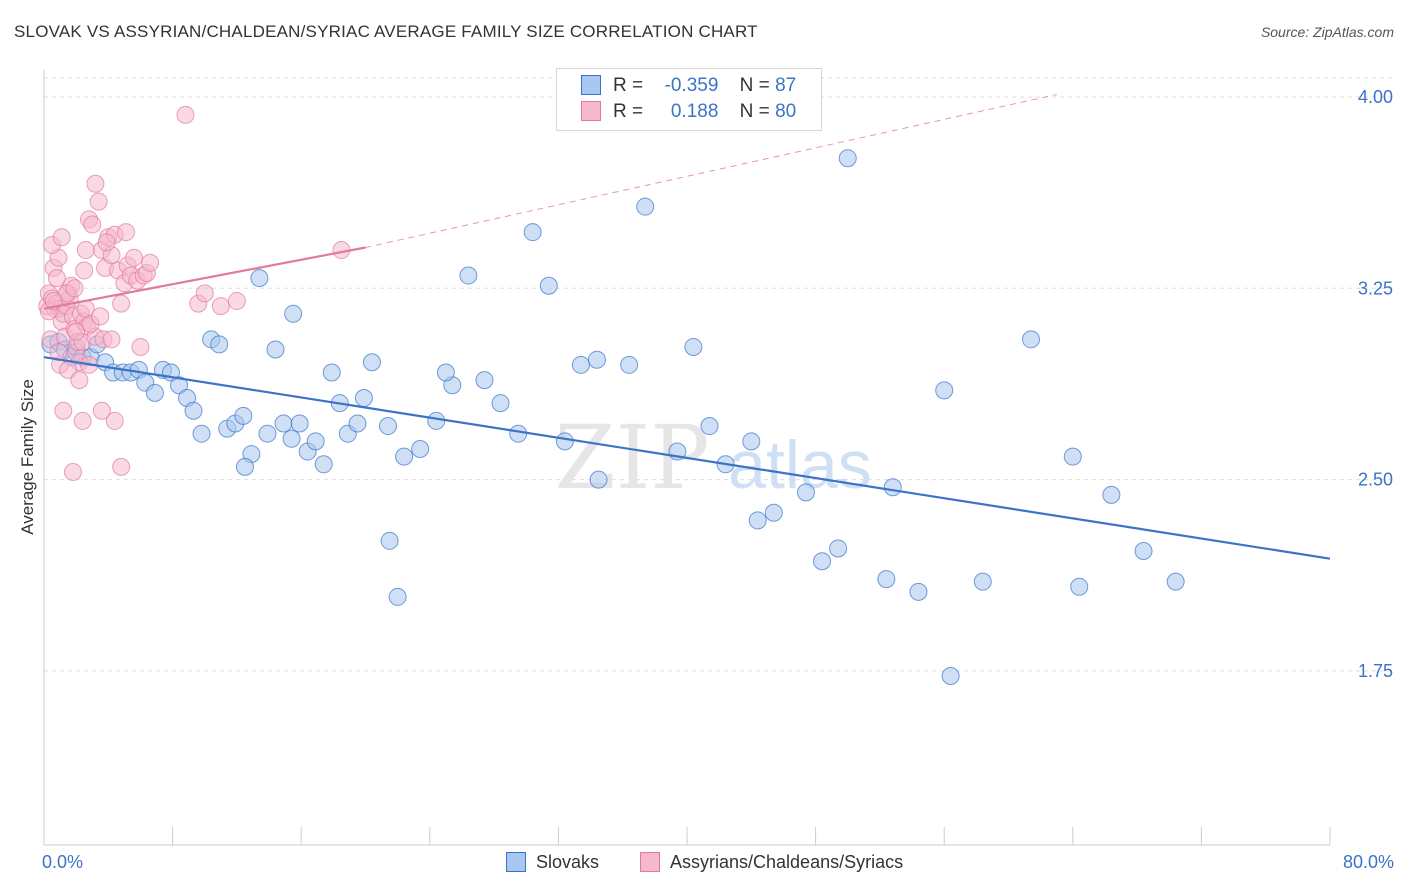 This screenshot has width=1406, height=892. What do you see at coordinates (711, 170) in the screenshot?
I see `trend-extension-line` at bounding box center [711, 170].